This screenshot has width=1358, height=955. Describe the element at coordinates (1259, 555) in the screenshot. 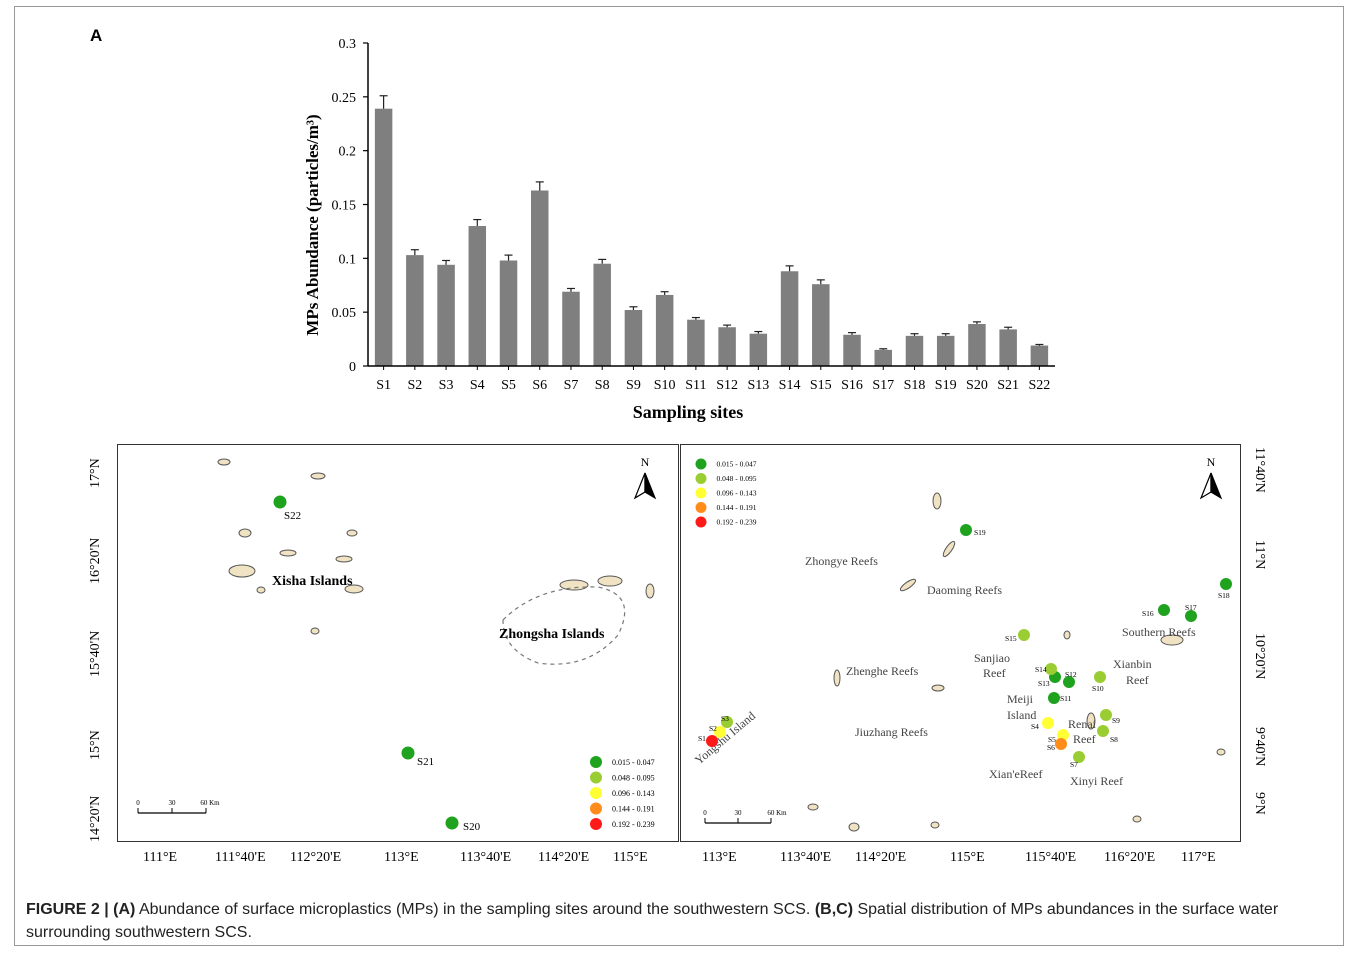

I see `y-tick-label-c: 11°N` at that location.